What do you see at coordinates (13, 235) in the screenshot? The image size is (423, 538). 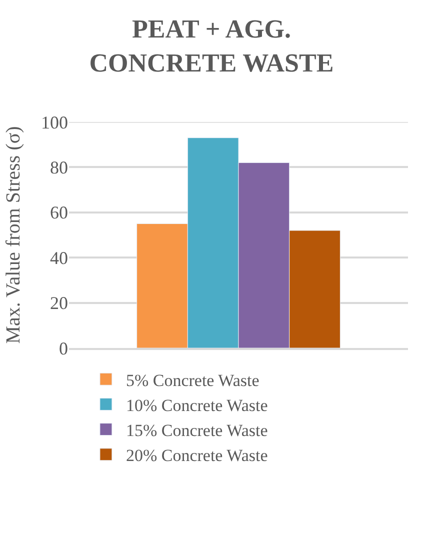 I see `y-axis-title: Max. Value from Stress (σ)` at bounding box center [13, 235].